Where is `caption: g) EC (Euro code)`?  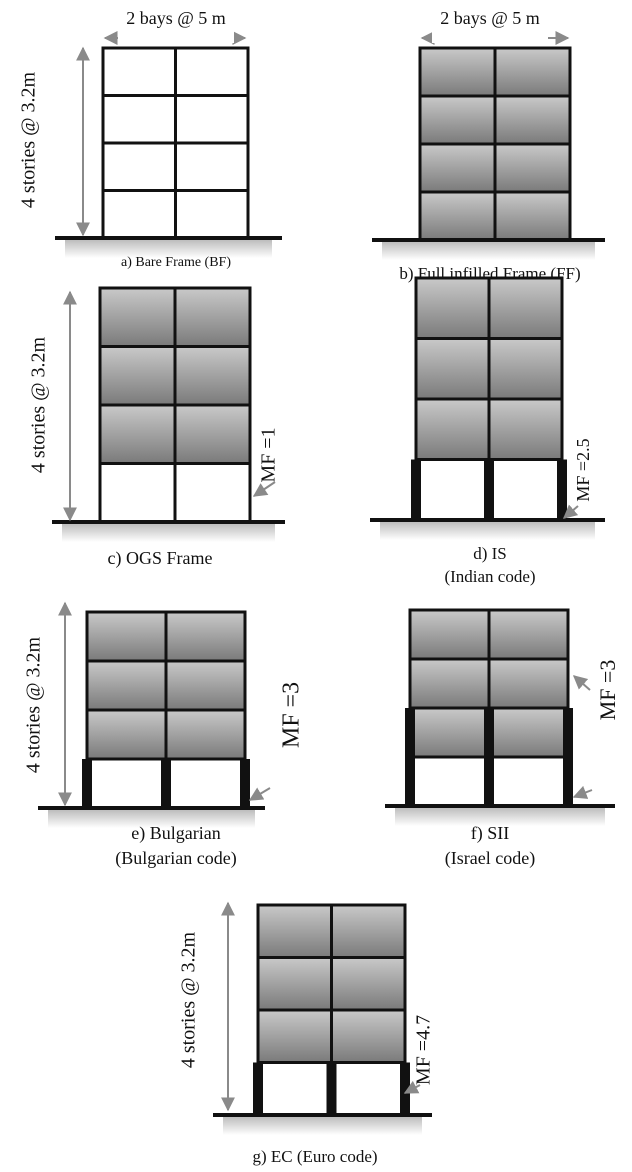 caption: g) EC (Euro code) is located at coordinates (314, 1156).